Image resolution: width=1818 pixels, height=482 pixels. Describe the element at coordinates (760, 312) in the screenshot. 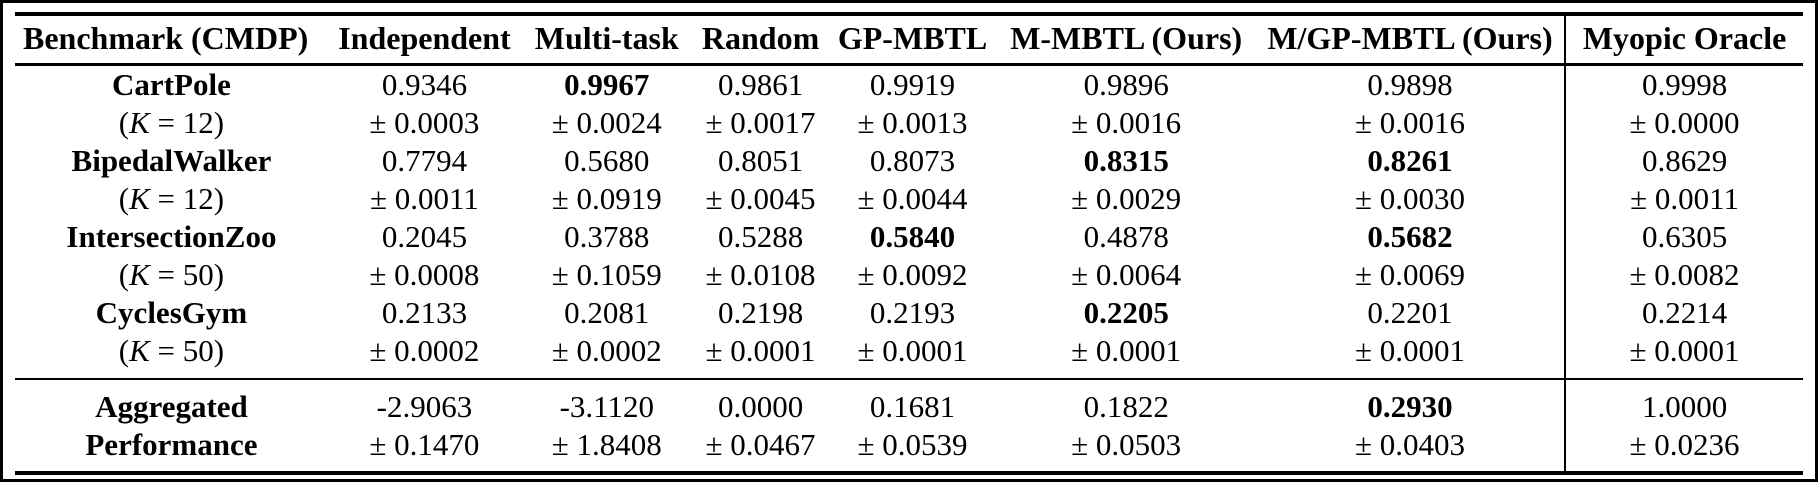

I see `value-cell: 0.2198` at that location.